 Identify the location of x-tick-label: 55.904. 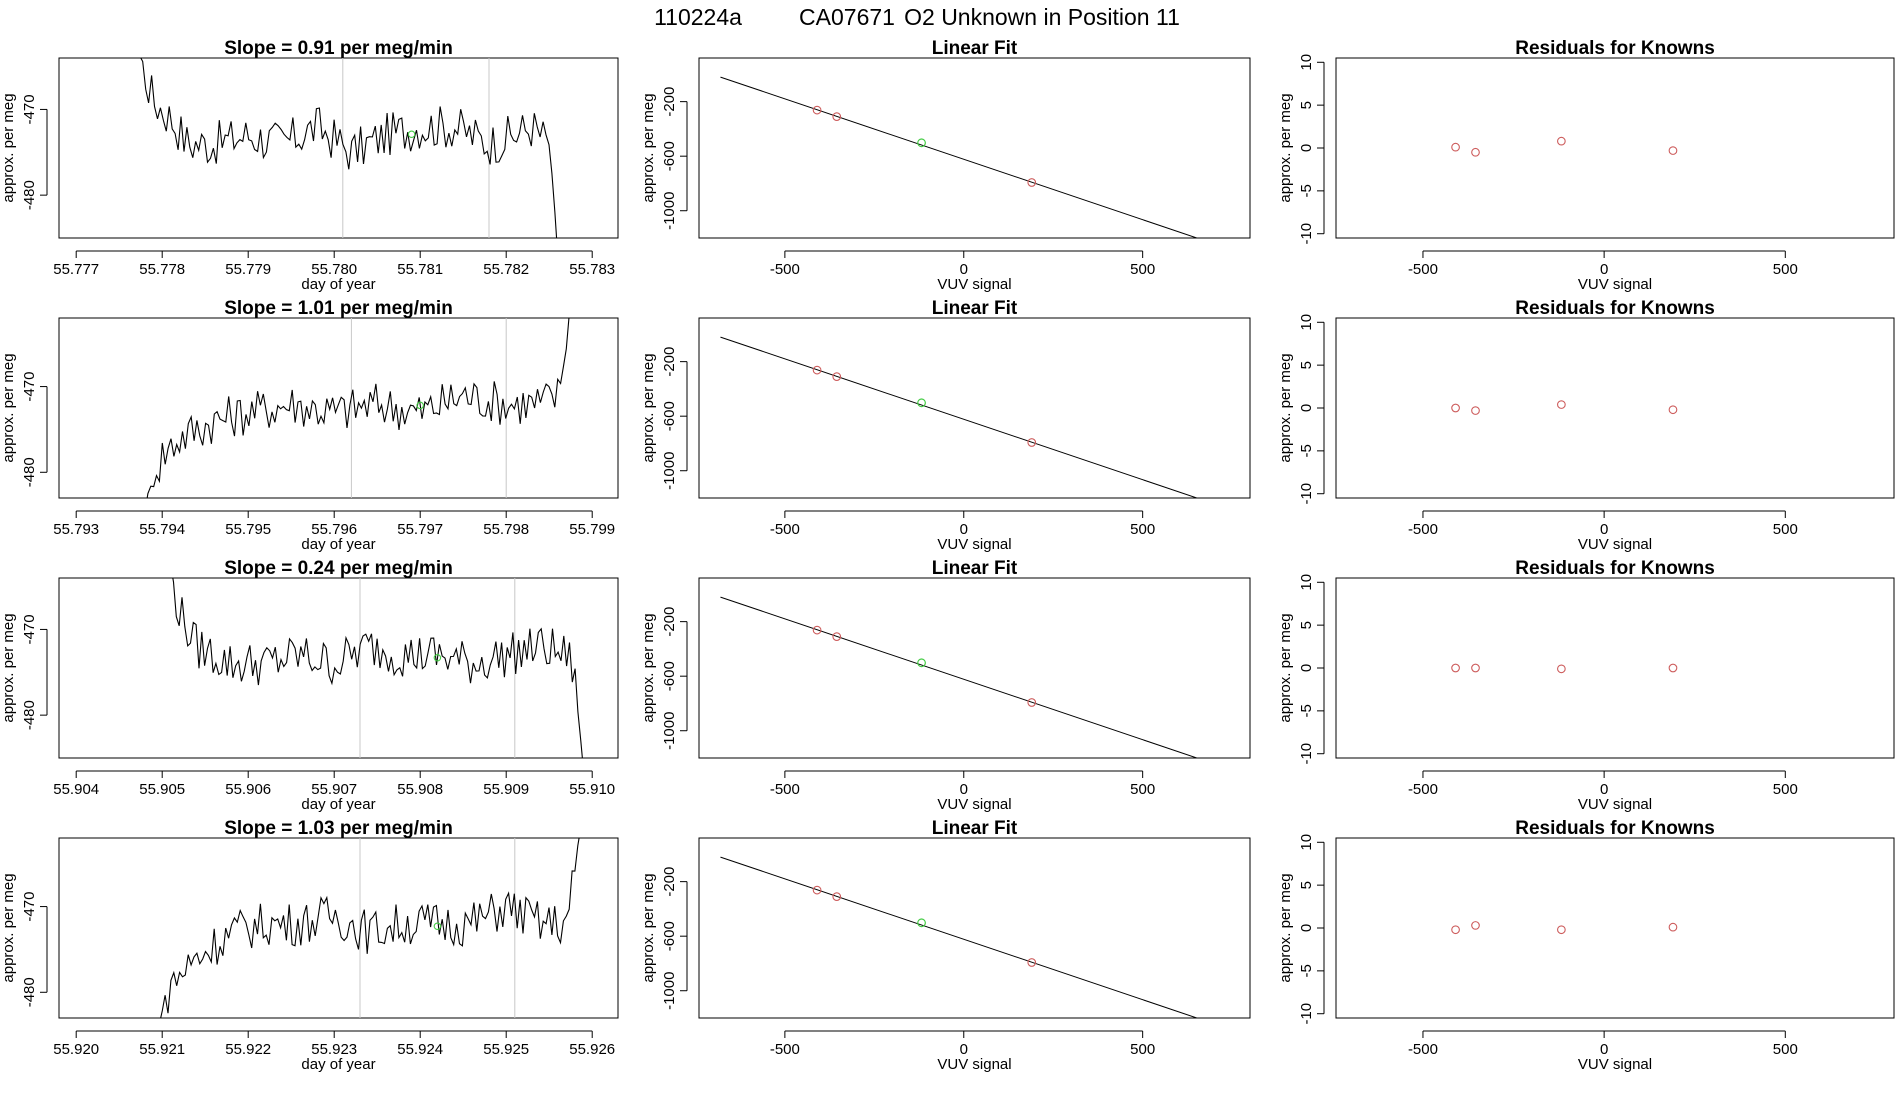
(76, 789).